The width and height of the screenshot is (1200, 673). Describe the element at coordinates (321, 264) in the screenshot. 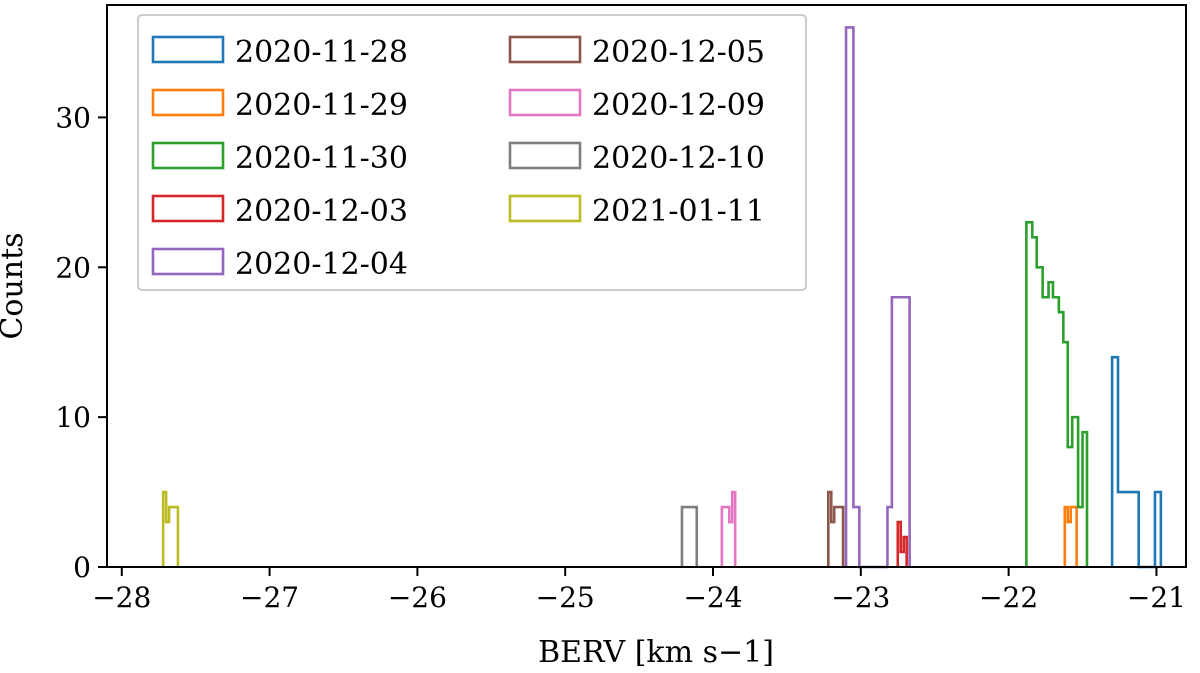

I see `legend-label: 2020-12-04` at that location.